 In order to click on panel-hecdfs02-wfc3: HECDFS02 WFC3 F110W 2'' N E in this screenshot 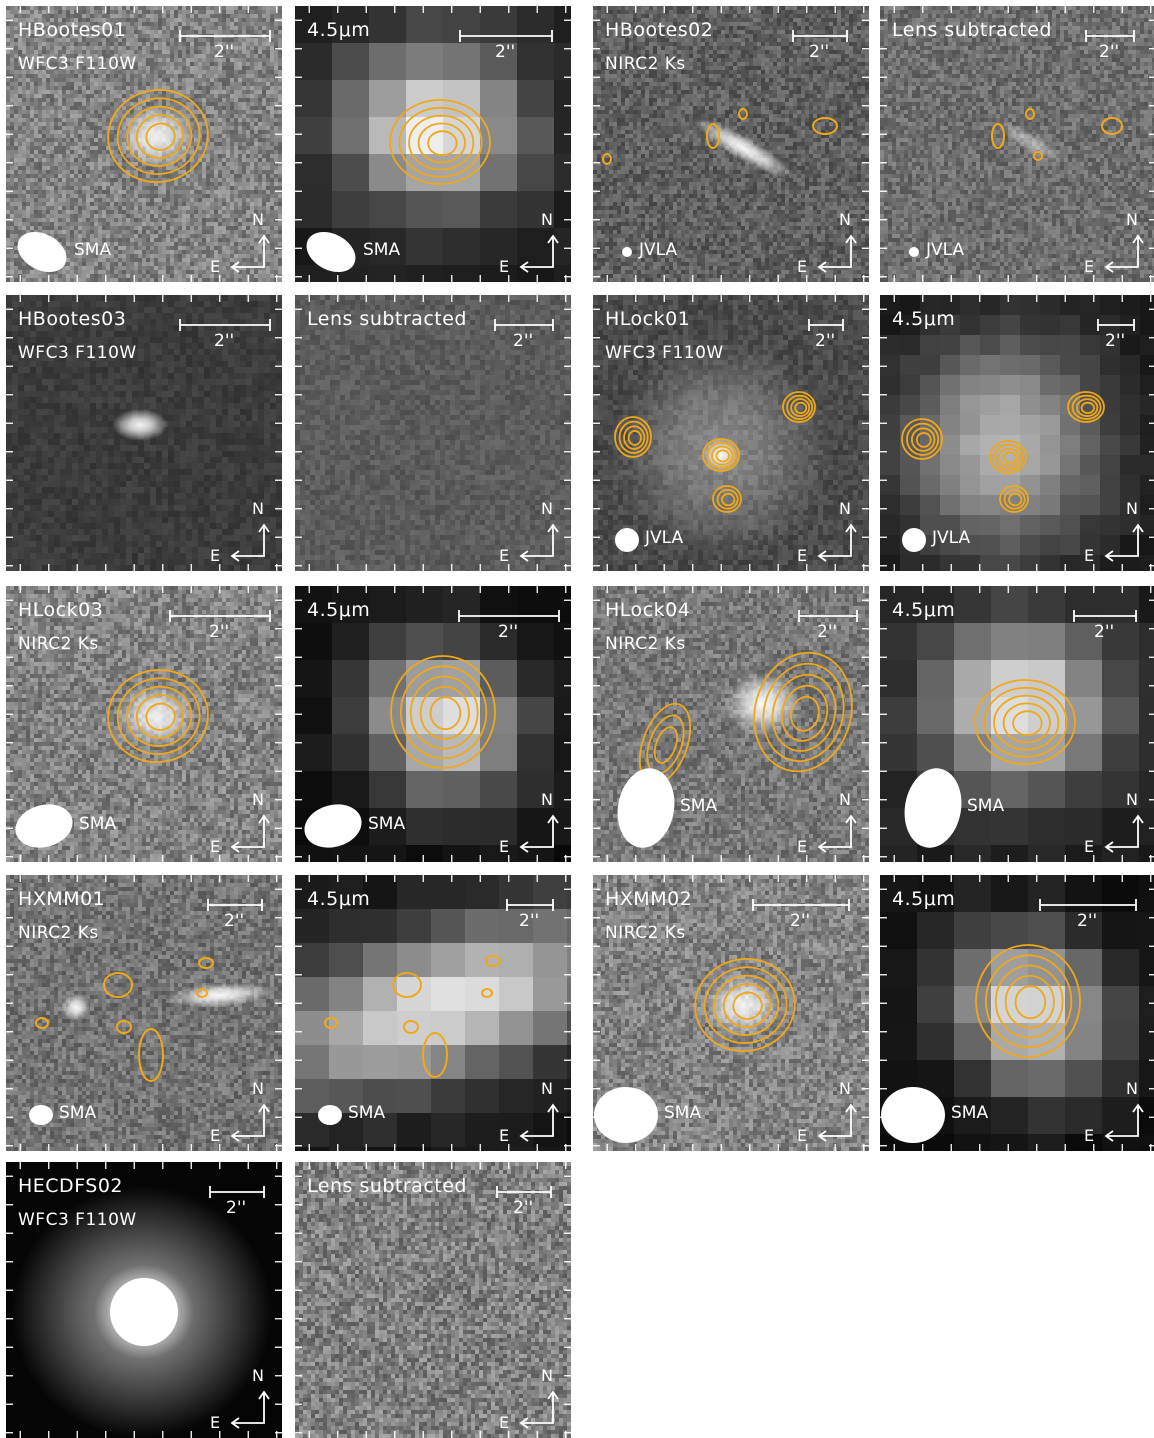, I will do `click(144, 1300)`.